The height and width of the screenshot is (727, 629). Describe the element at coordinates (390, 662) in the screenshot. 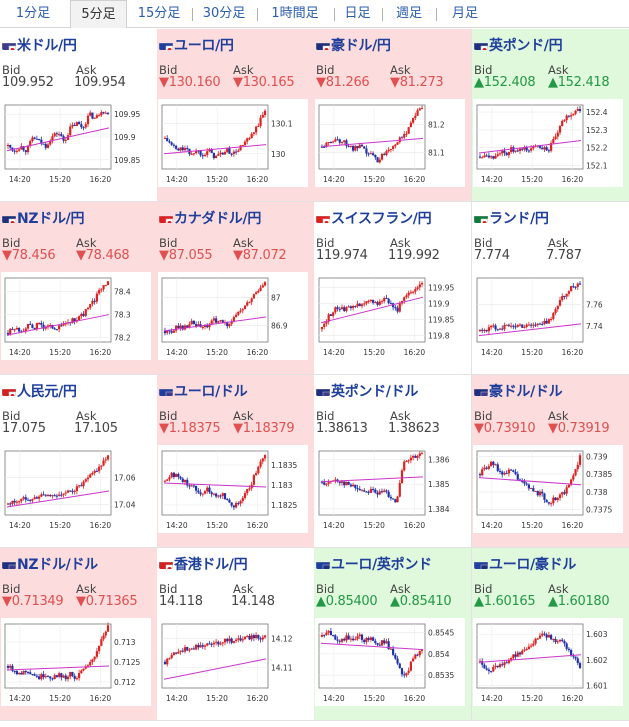

I see `price-chart: 0.8545 0.854 0.8535 14:20 15:20 16:20` at that location.